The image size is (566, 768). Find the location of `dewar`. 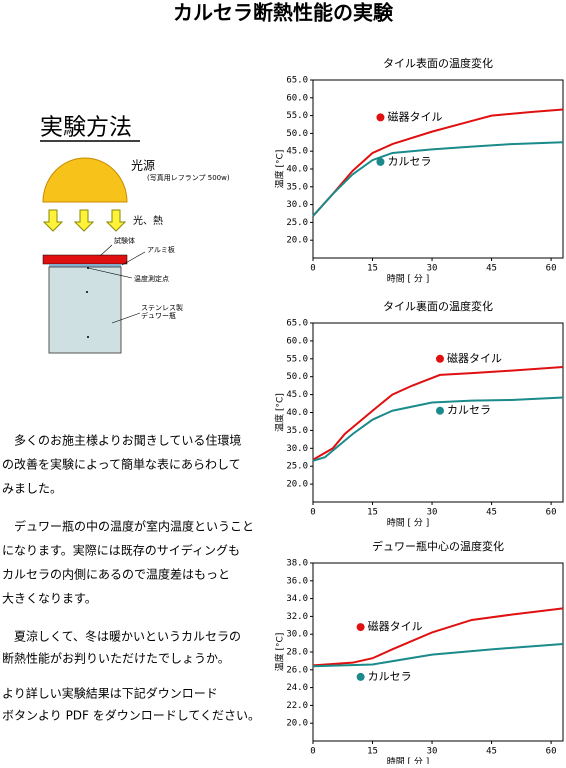

dewar is located at coordinates (85, 310).